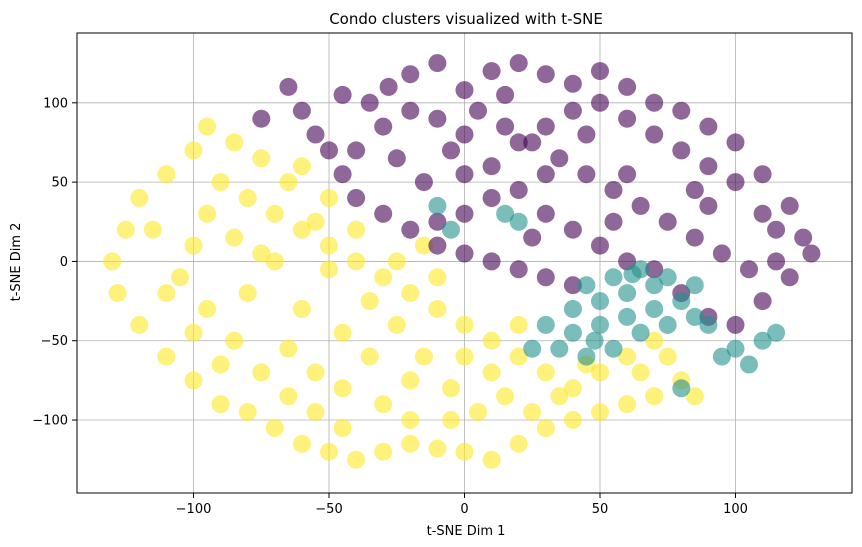 The height and width of the screenshot is (547, 862). I want to click on x-tick-label: 50, so click(600, 509).